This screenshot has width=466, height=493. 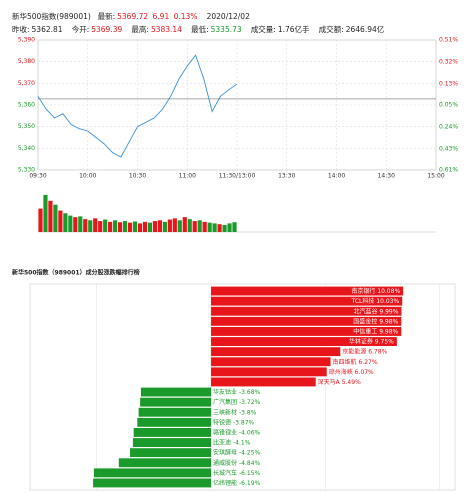 I want to click on bar-label: 通威股份 -4.84%, so click(x=236, y=462).